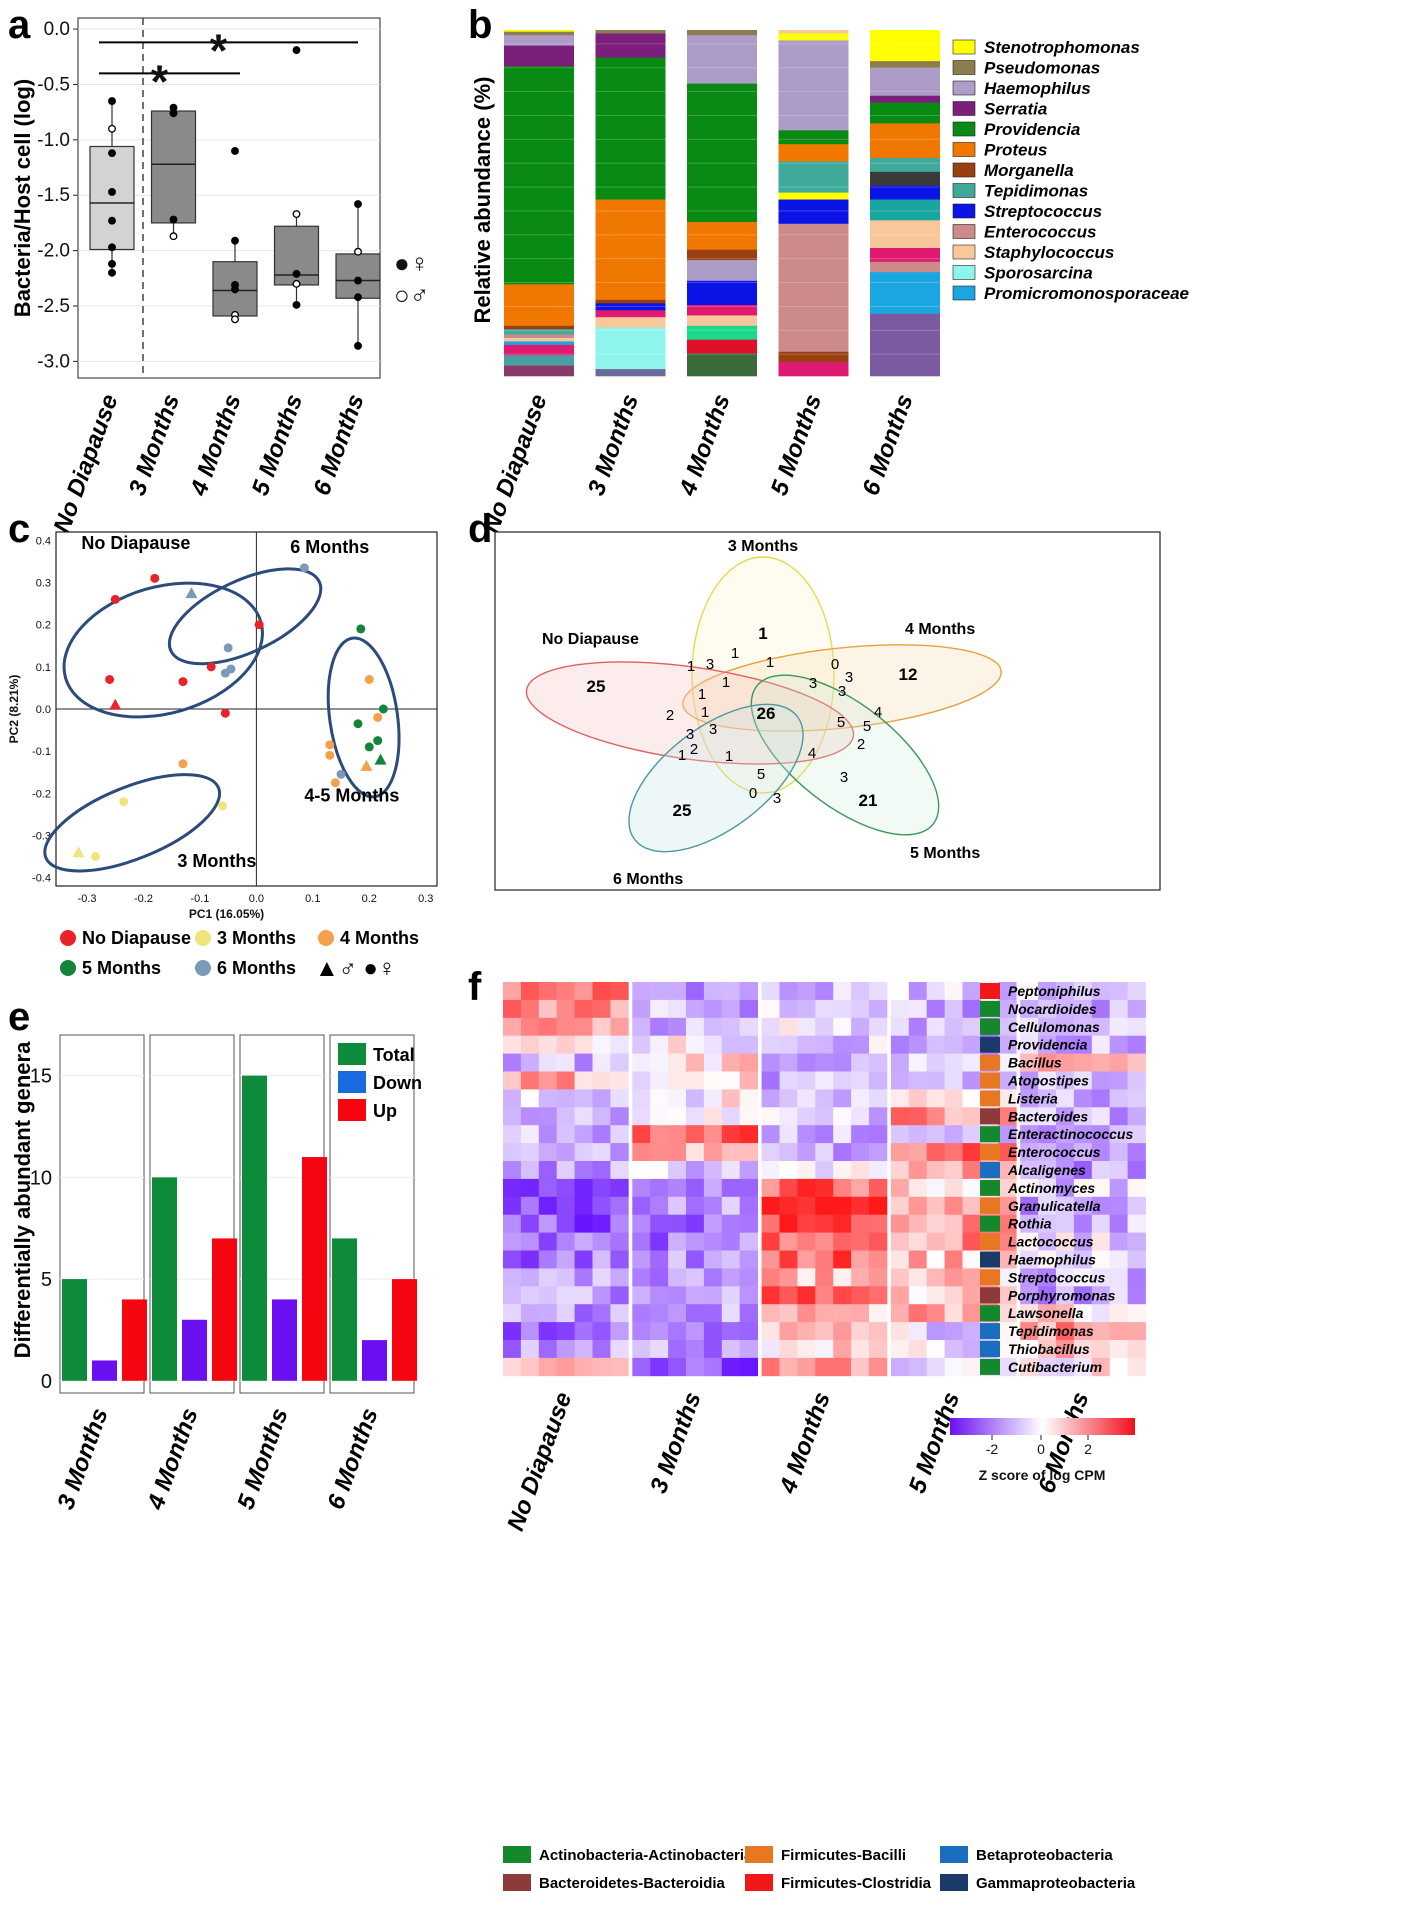 The width and height of the screenshot is (1420, 1927). What do you see at coordinates (143, 899) in the screenshot?
I see `x-tick-label: -0.2` at bounding box center [143, 899].